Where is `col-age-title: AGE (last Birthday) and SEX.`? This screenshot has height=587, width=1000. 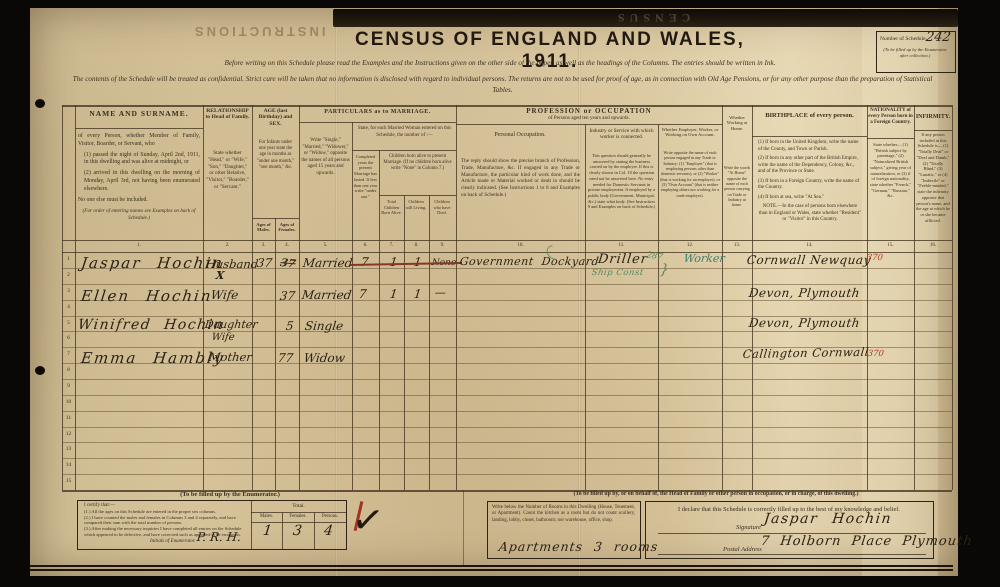 col-age-title: AGE (last Birthday) and SEX. is located at coordinates (275, 117).